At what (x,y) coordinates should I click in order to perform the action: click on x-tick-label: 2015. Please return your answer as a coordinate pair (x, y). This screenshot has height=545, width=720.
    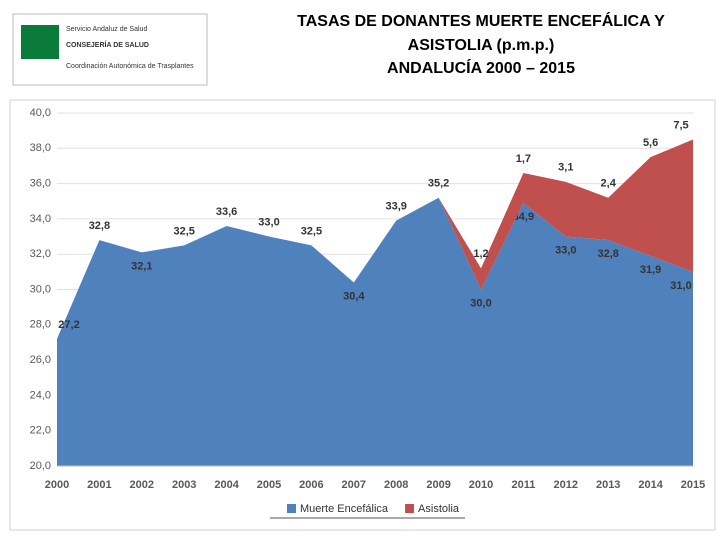
    Looking at the image, I should click on (693, 485).